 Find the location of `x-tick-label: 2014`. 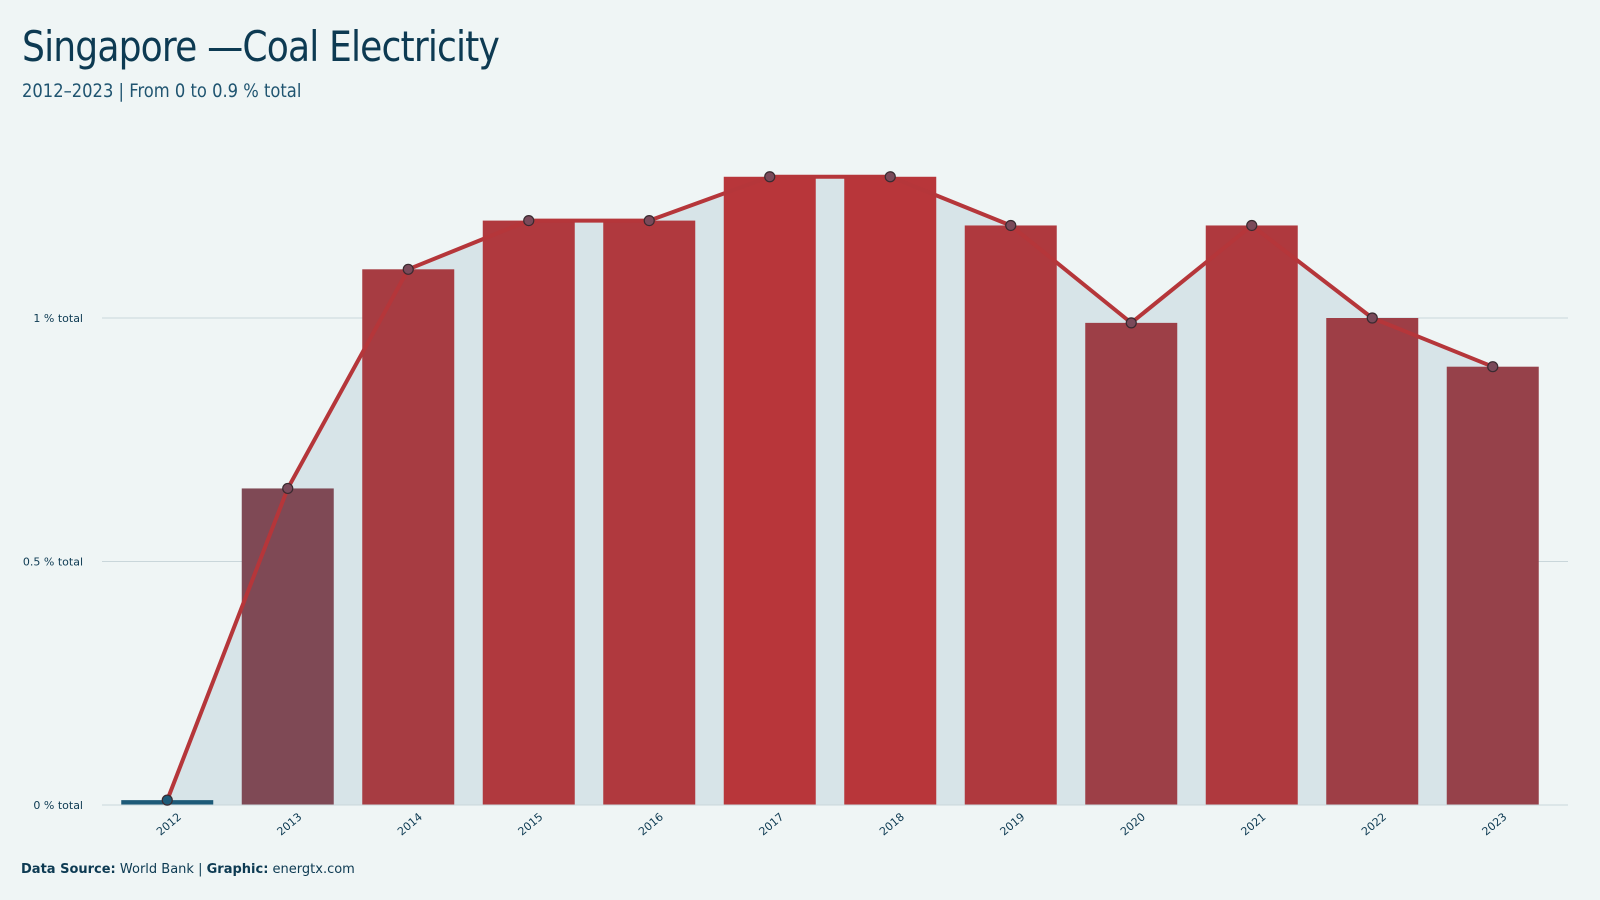

x-tick-label: 2014 is located at coordinates (410, 824).